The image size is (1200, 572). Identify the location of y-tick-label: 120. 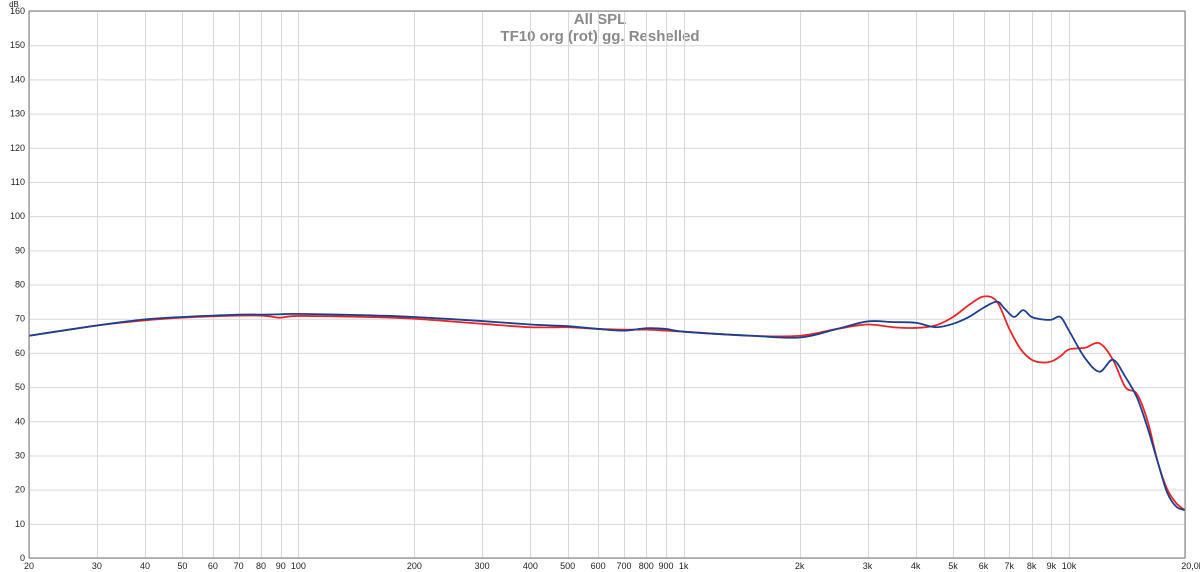
(17, 148).